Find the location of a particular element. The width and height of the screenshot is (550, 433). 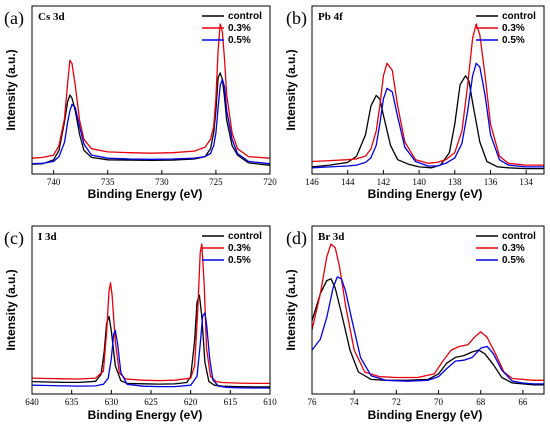

x-tick-label: 610 is located at coordinates (270, 402).